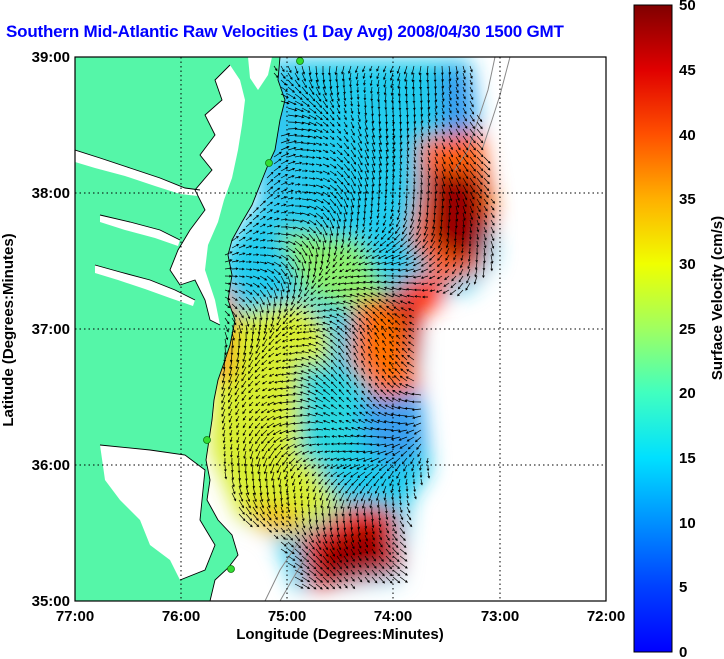 This screenshot has height=659, width=724. I want to click on colorbar-ticks: 50 45 40 35 30 25 20 15 10 5 0, so click(687, 329).